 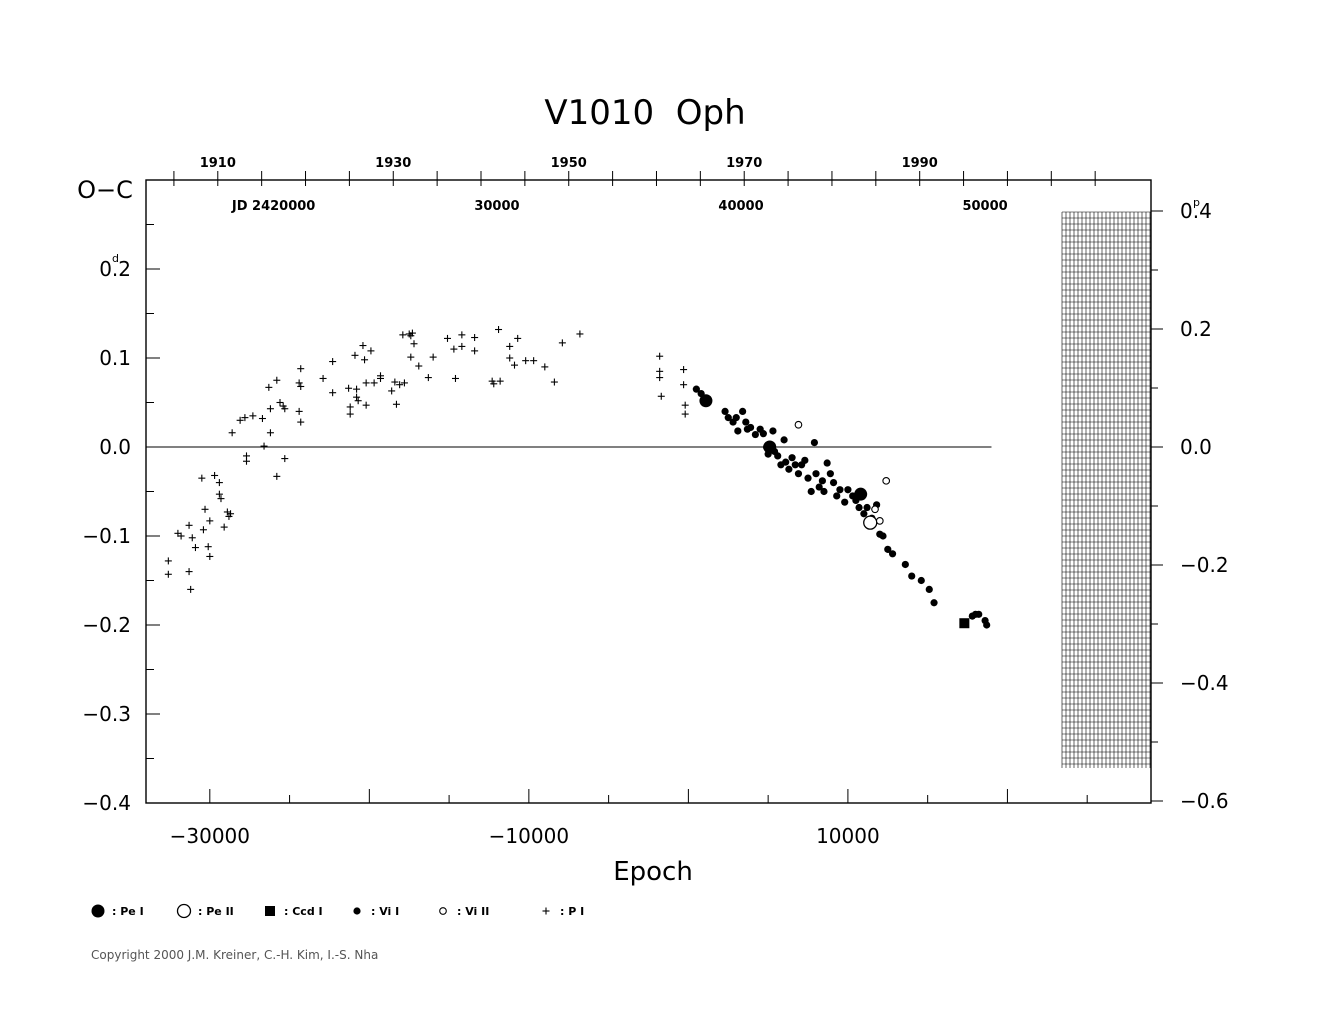 What do you see at coordinates (1204, 683) in the screenshot?
I see `right-tick-label: −0.4` at bounding box center [1204, 683].